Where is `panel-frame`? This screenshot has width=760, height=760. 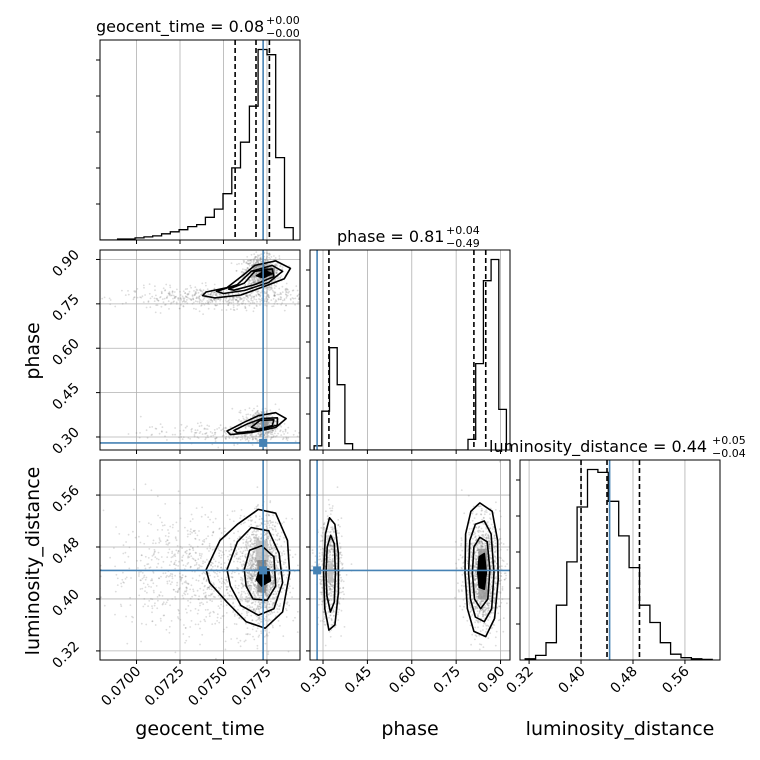 panel-frame is located at coordinates (200, 140).